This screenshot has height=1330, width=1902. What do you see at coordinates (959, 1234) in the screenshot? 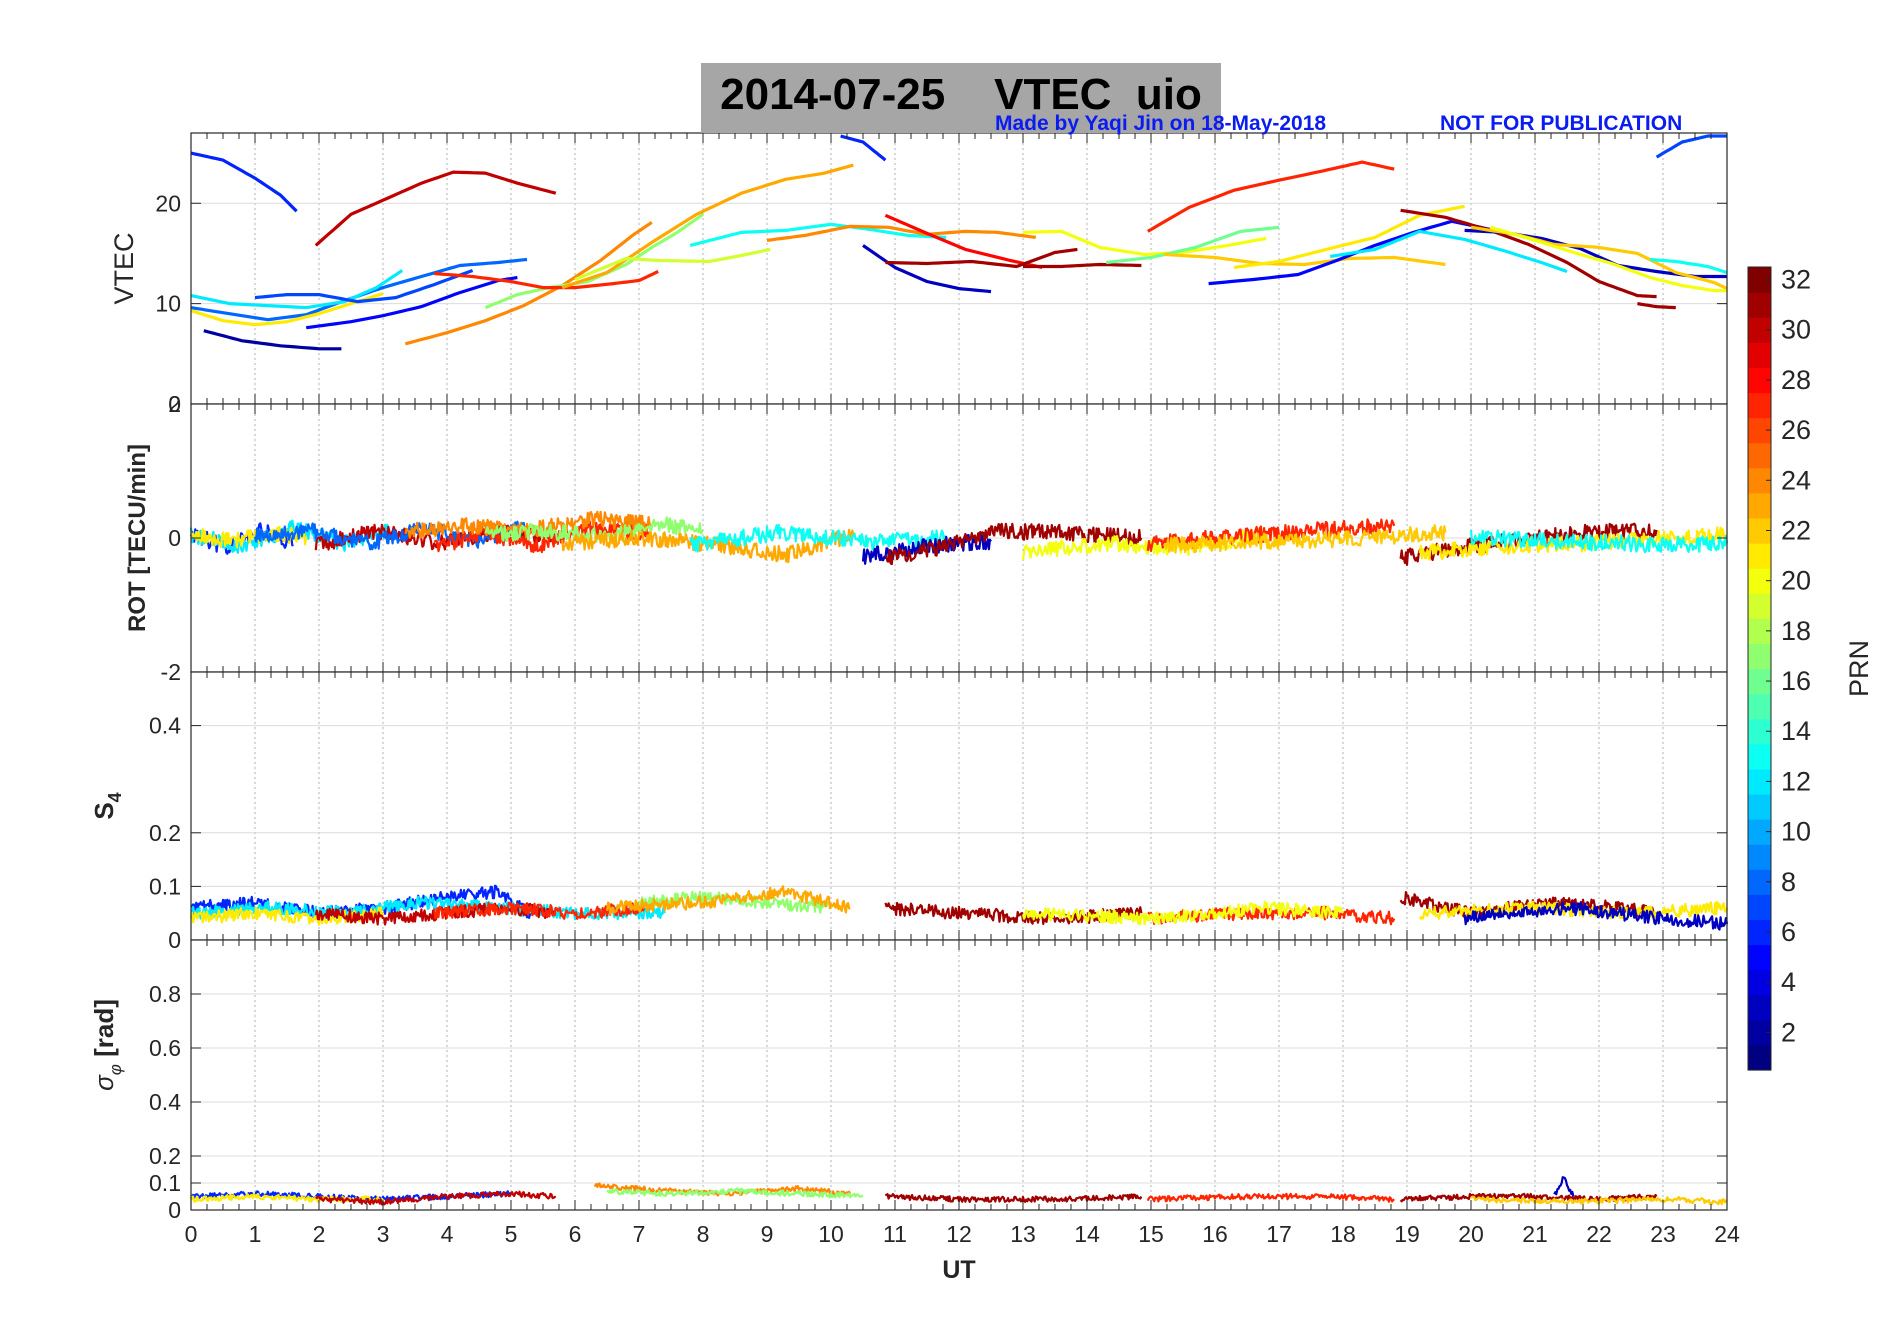
I see `x-tick-label: 12` at bounding box center [959, 1234].